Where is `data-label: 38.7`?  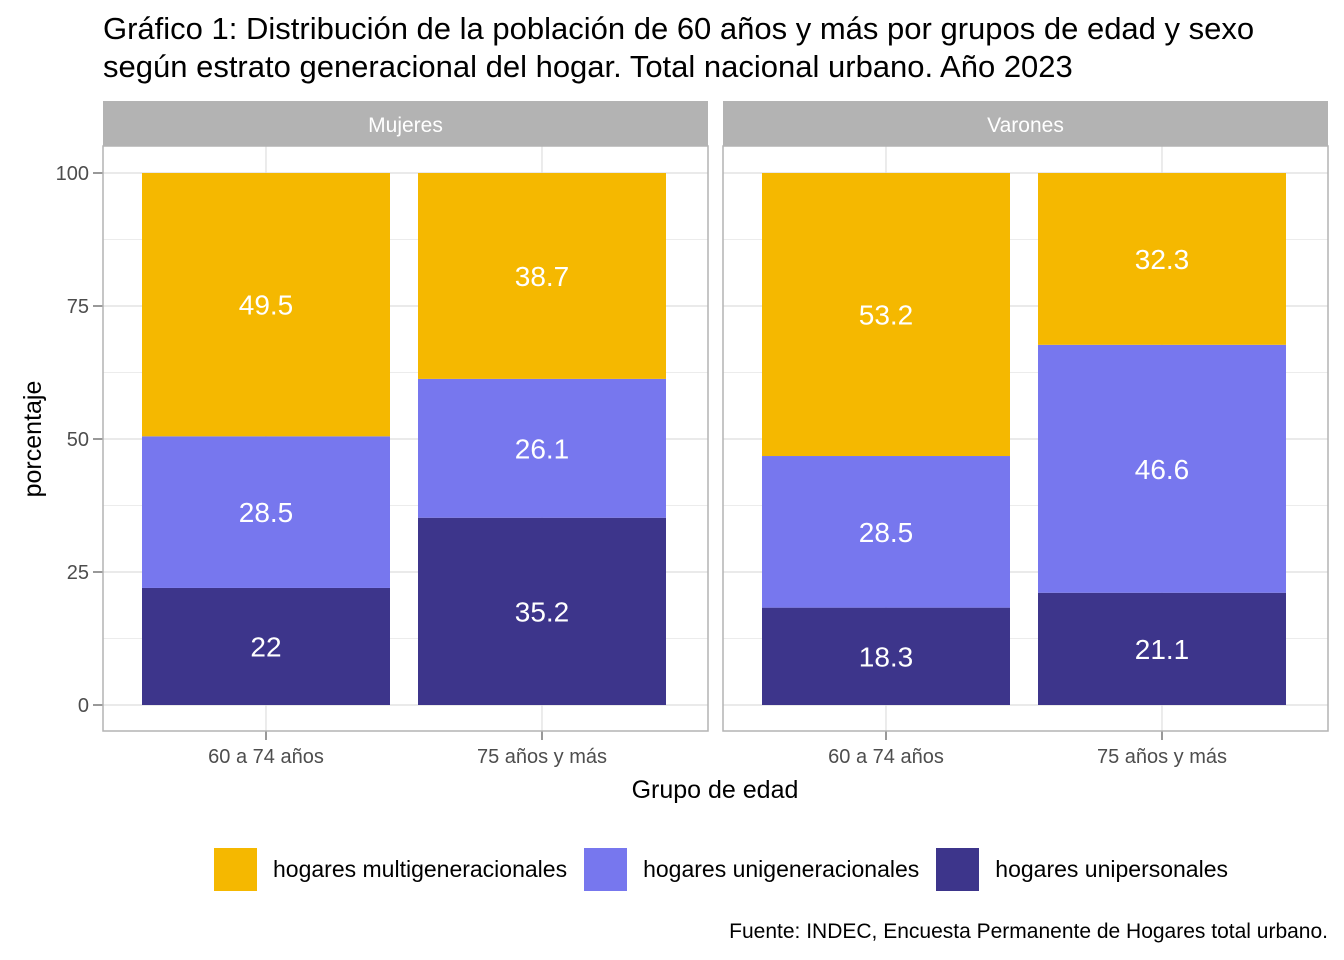
data-label: 38.7 is located at coordinates (542, 276).